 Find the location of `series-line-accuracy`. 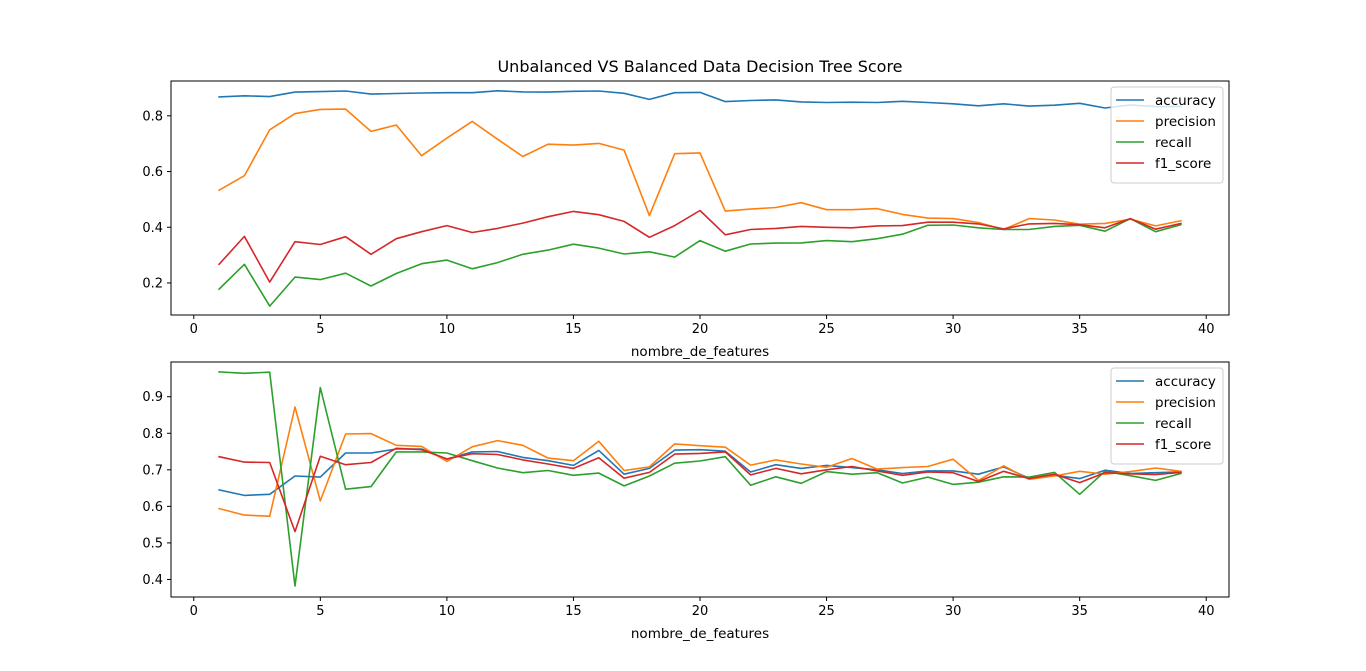

series-line-accuracy is located at coordinates (700, 99).